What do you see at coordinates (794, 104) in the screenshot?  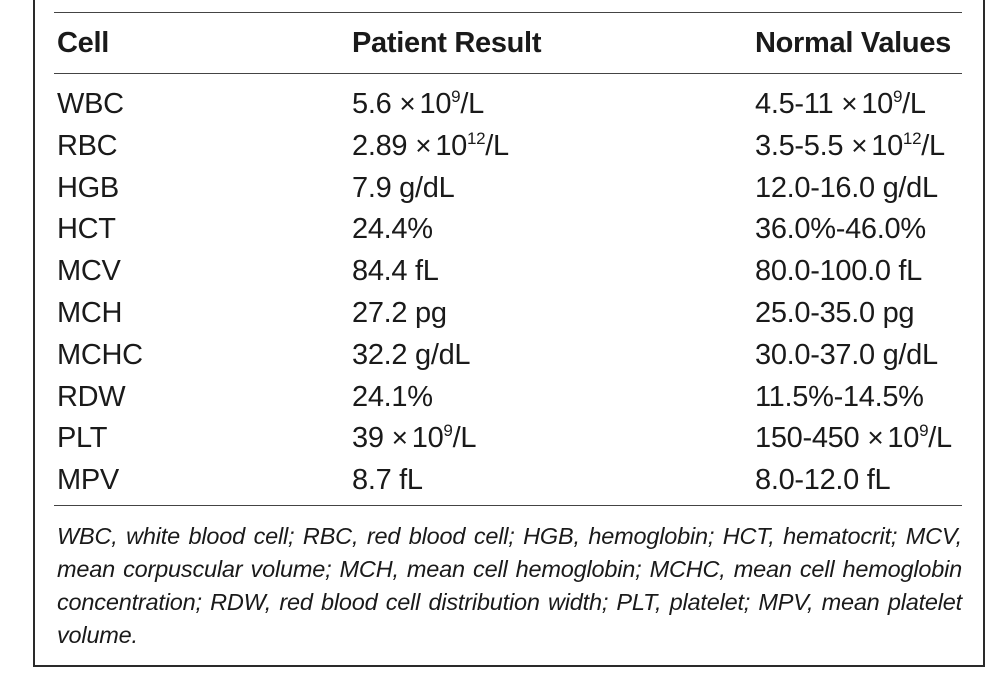 I see `normal-value-text: 4.5-11` at bounding box center [794, 104].